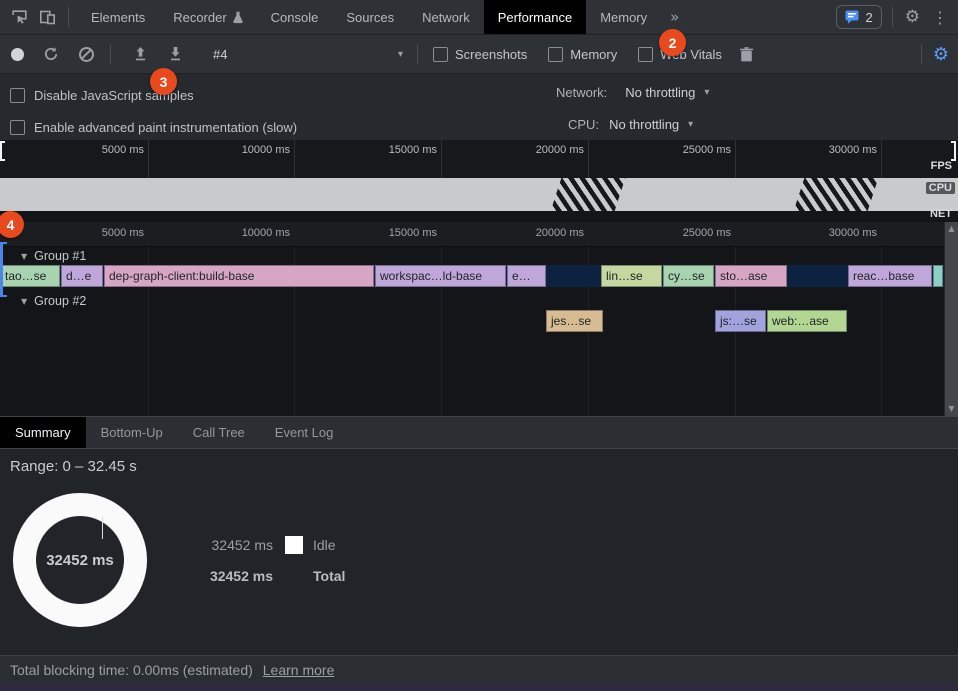 Image resolution: width=958 pixels, height=691 pixels. What do you see at coordinates (852, 150) in the screenshot?
I see `ruler-tick-label: 30000 ms` at bounding box center [852, 150].